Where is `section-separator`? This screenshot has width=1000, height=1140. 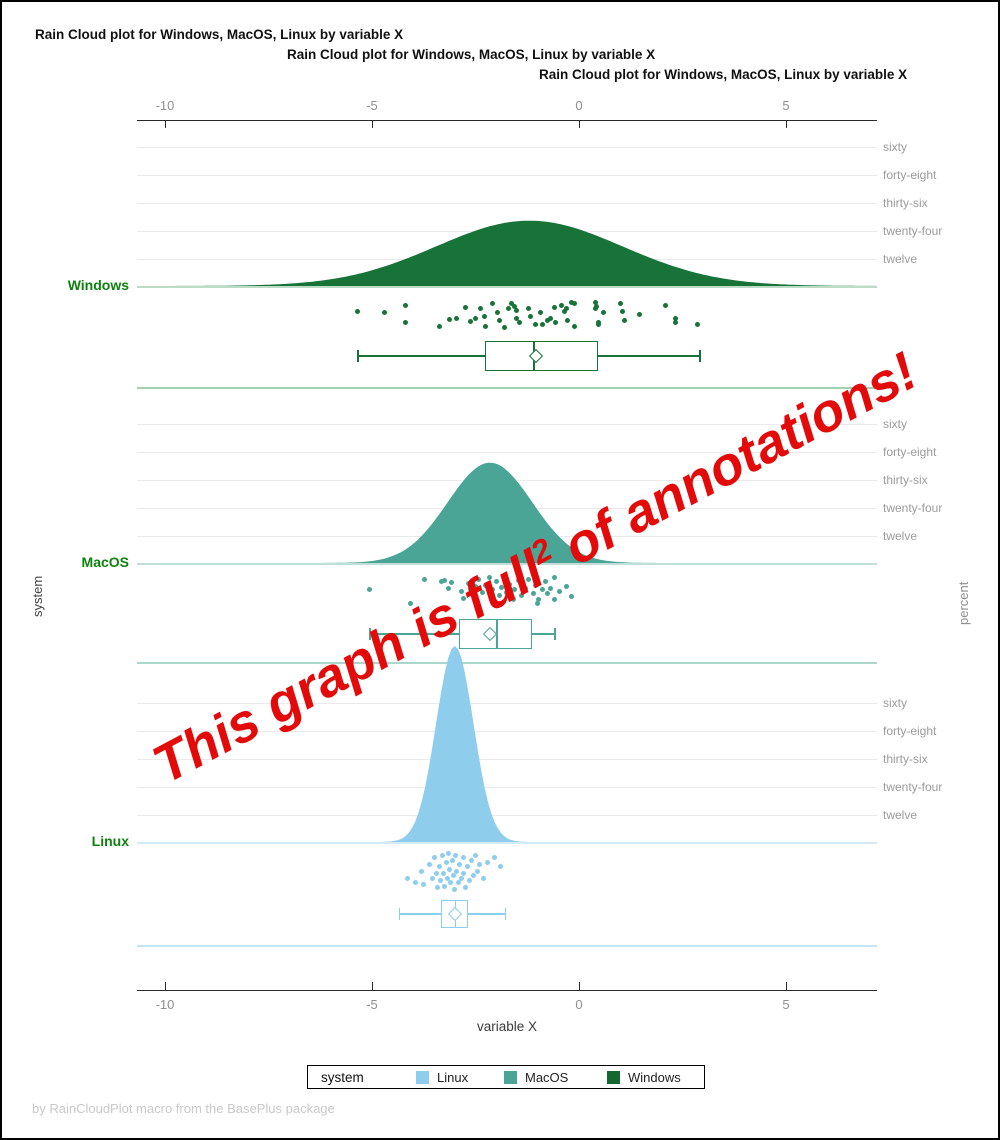 section-separator is located at coordinates (507, 388).